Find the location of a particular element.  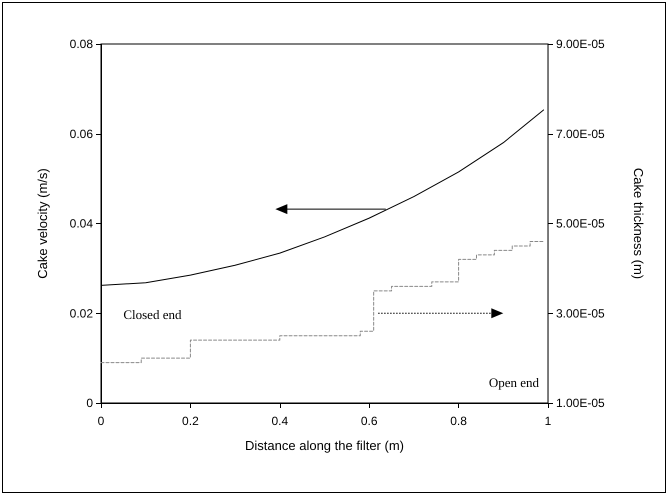

y-tick-label: 0.08 is located at coordinates (82, 44).